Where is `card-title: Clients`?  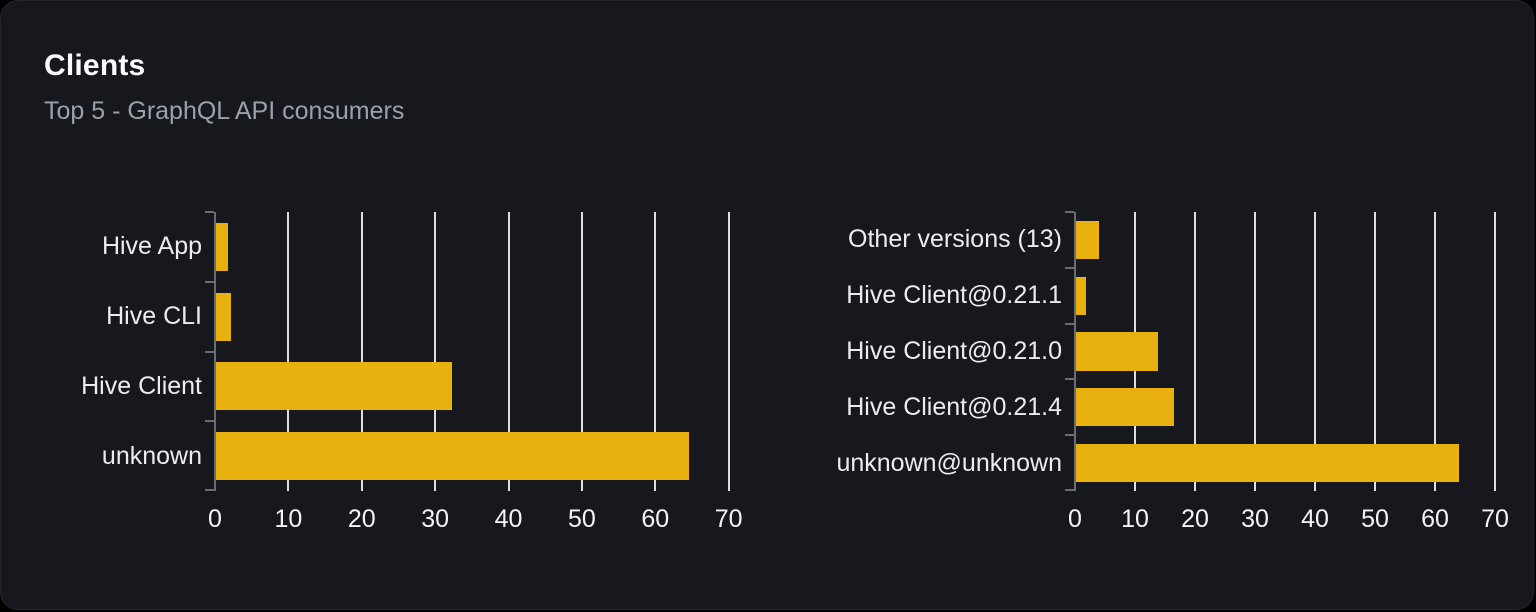 card-title: Clients is located at coordinates (95, 65).